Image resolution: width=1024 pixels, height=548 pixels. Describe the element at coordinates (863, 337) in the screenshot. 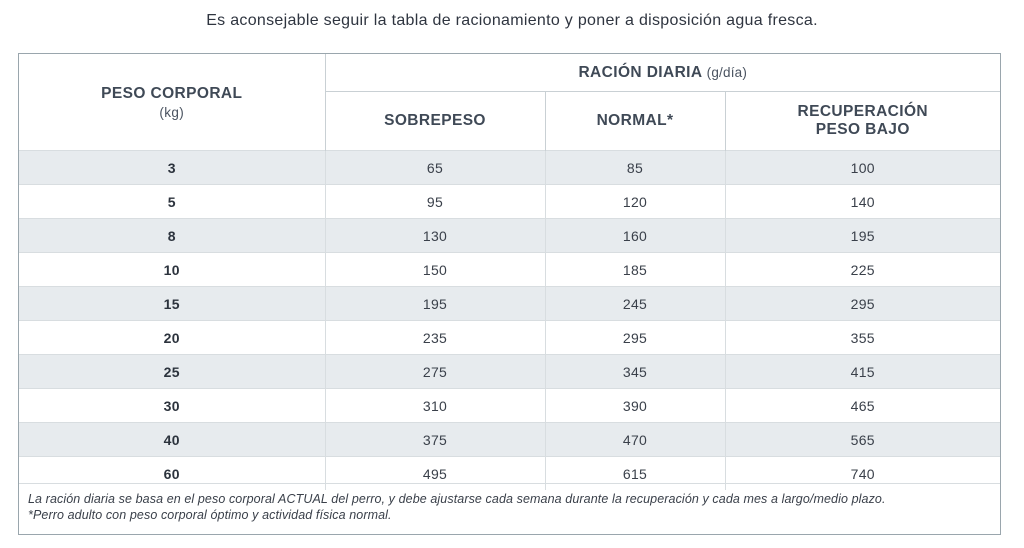

I see `cell-recuperacion: 355` at that location.